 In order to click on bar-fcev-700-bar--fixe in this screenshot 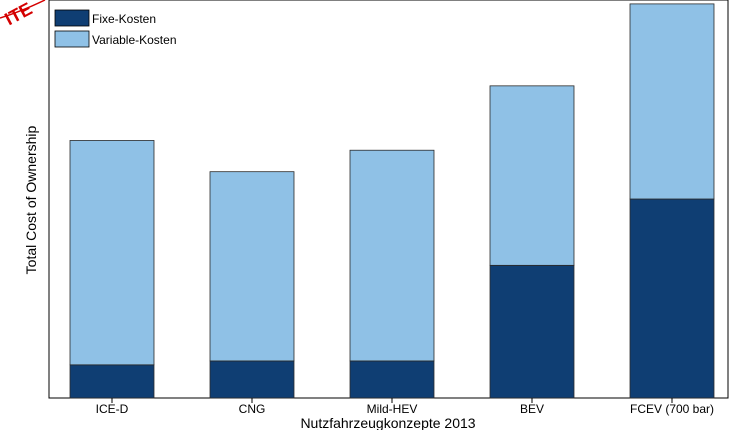, I will do `click(672, 298)`.